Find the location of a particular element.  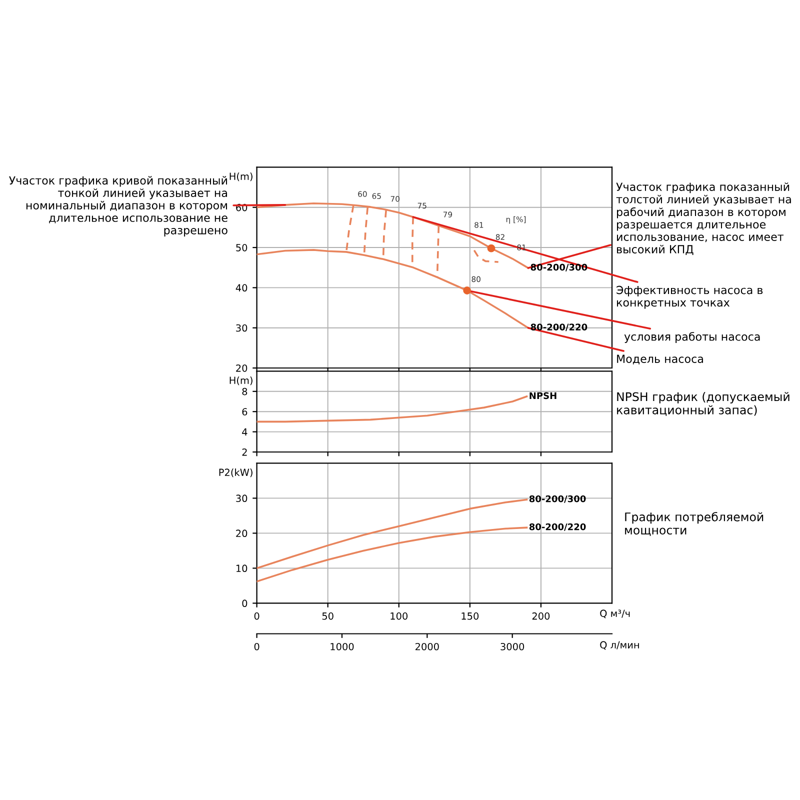

annotation: Эффективность насоса в конкретных точках is located at coordinates (689, 297).